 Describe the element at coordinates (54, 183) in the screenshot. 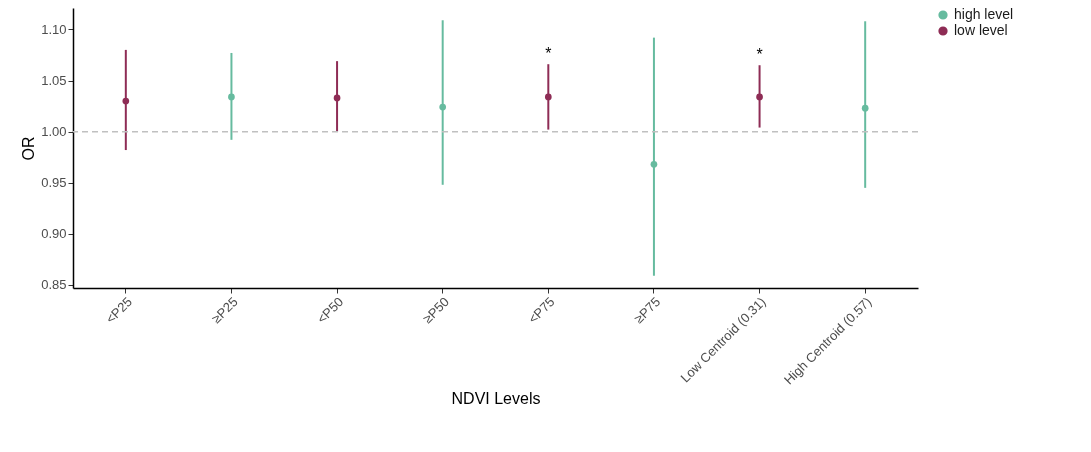

I see `y-tick-label: 0.95` at that location.